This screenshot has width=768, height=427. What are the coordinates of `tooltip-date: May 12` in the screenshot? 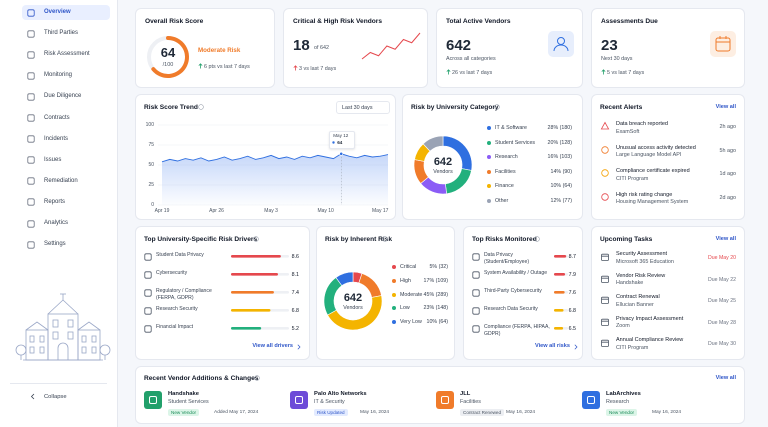 It's located at (341, 136).